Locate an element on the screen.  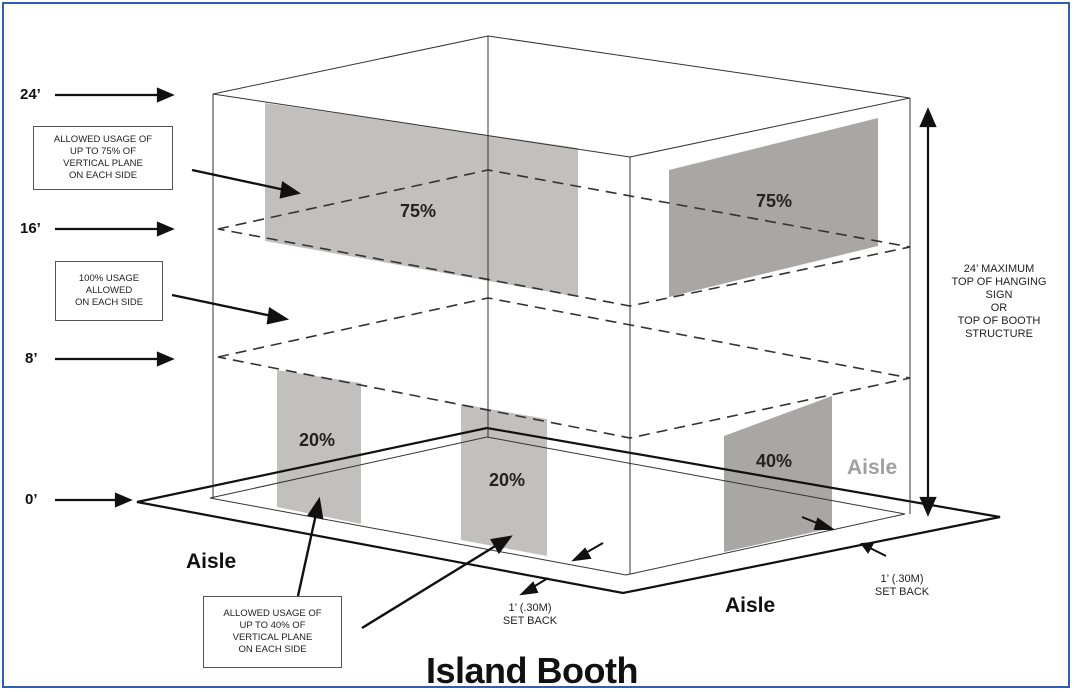
height-label-8: 8’ is located at coordinates (31, 358).